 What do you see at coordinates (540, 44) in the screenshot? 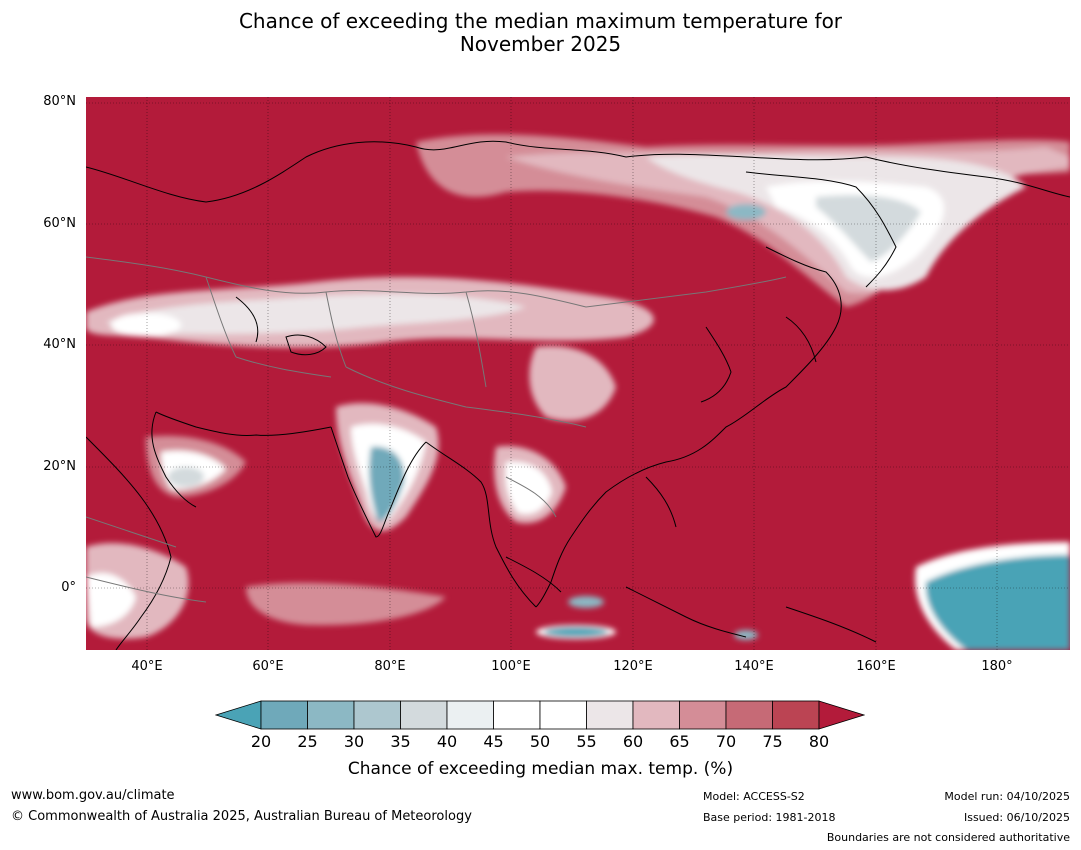
I see `title-line-2: November 2025` at bounding box center [540, 44].